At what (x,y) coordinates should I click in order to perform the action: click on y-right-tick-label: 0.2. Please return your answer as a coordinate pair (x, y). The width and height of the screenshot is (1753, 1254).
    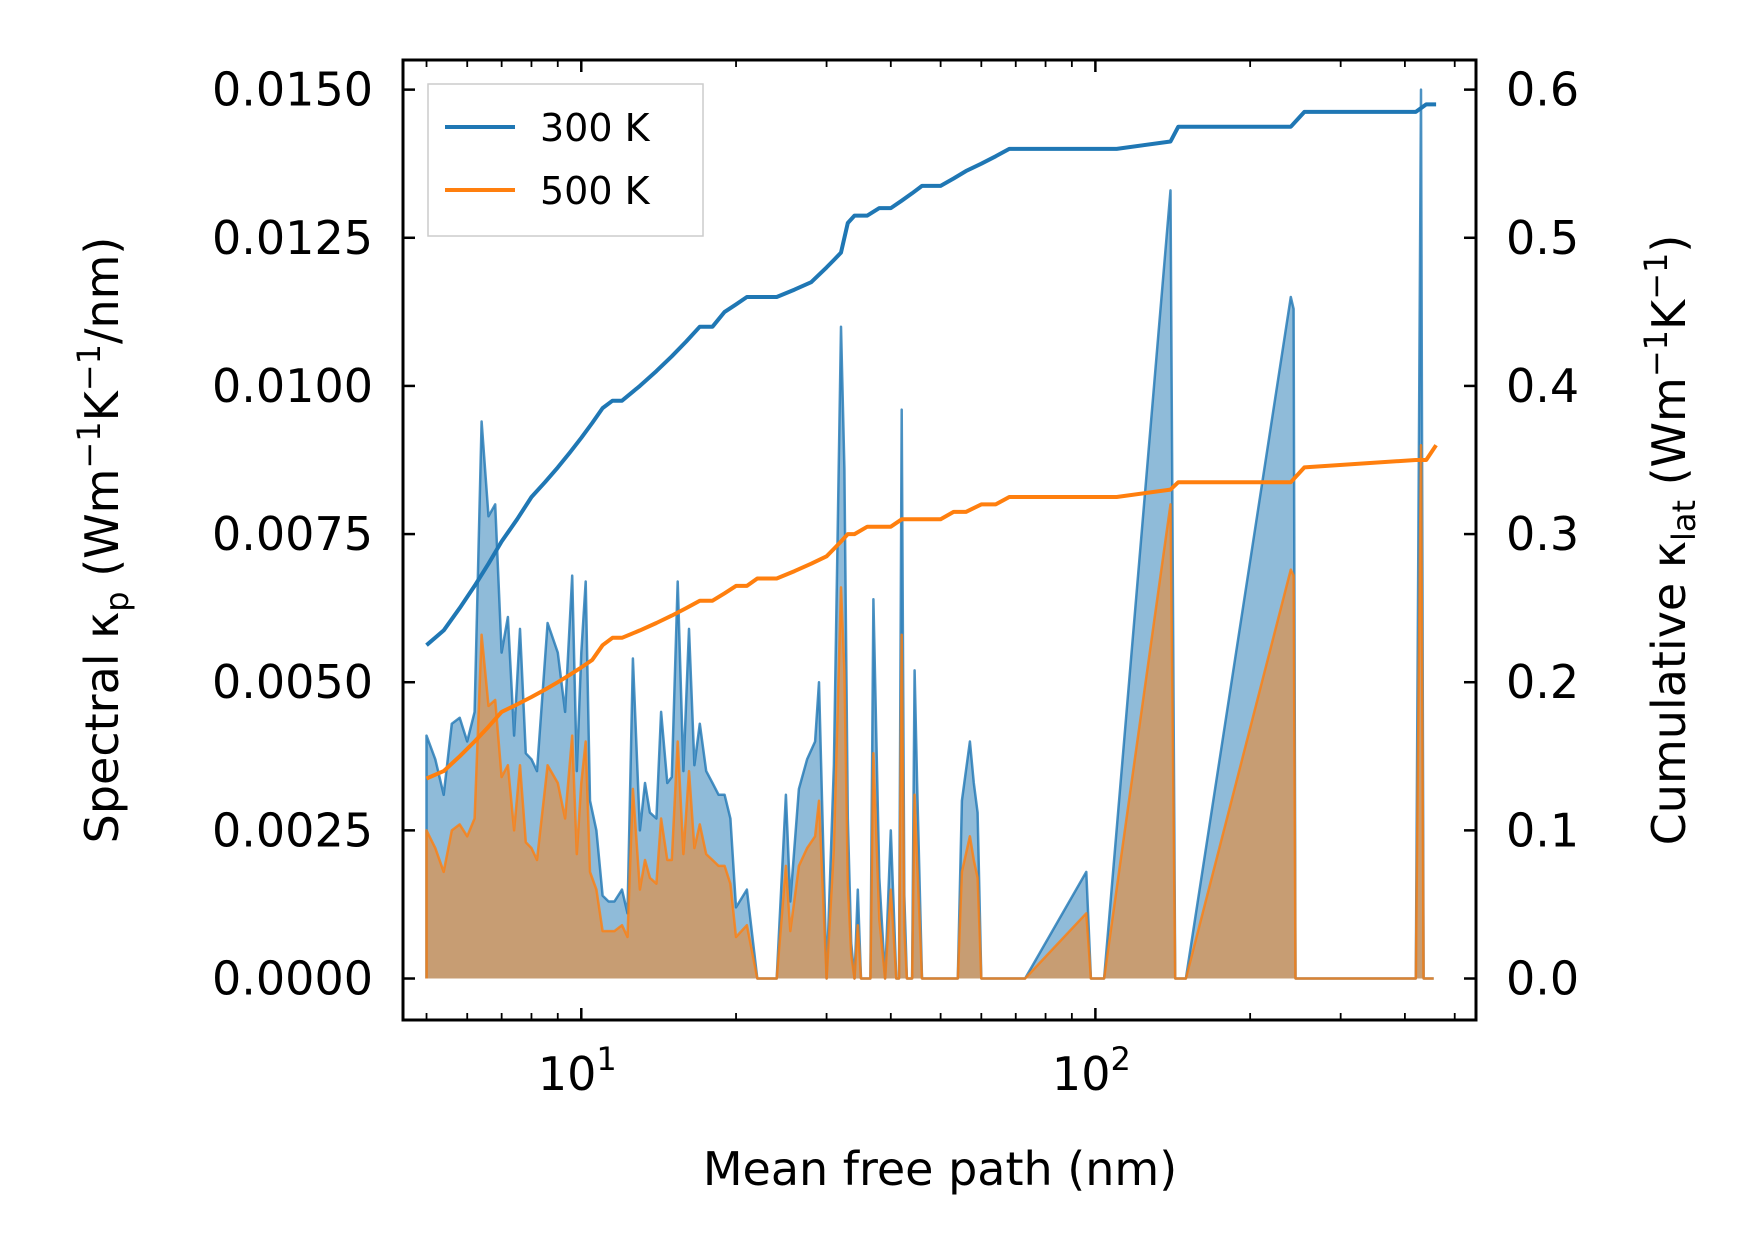
    Looking at the image, I should click on (1542, 682).